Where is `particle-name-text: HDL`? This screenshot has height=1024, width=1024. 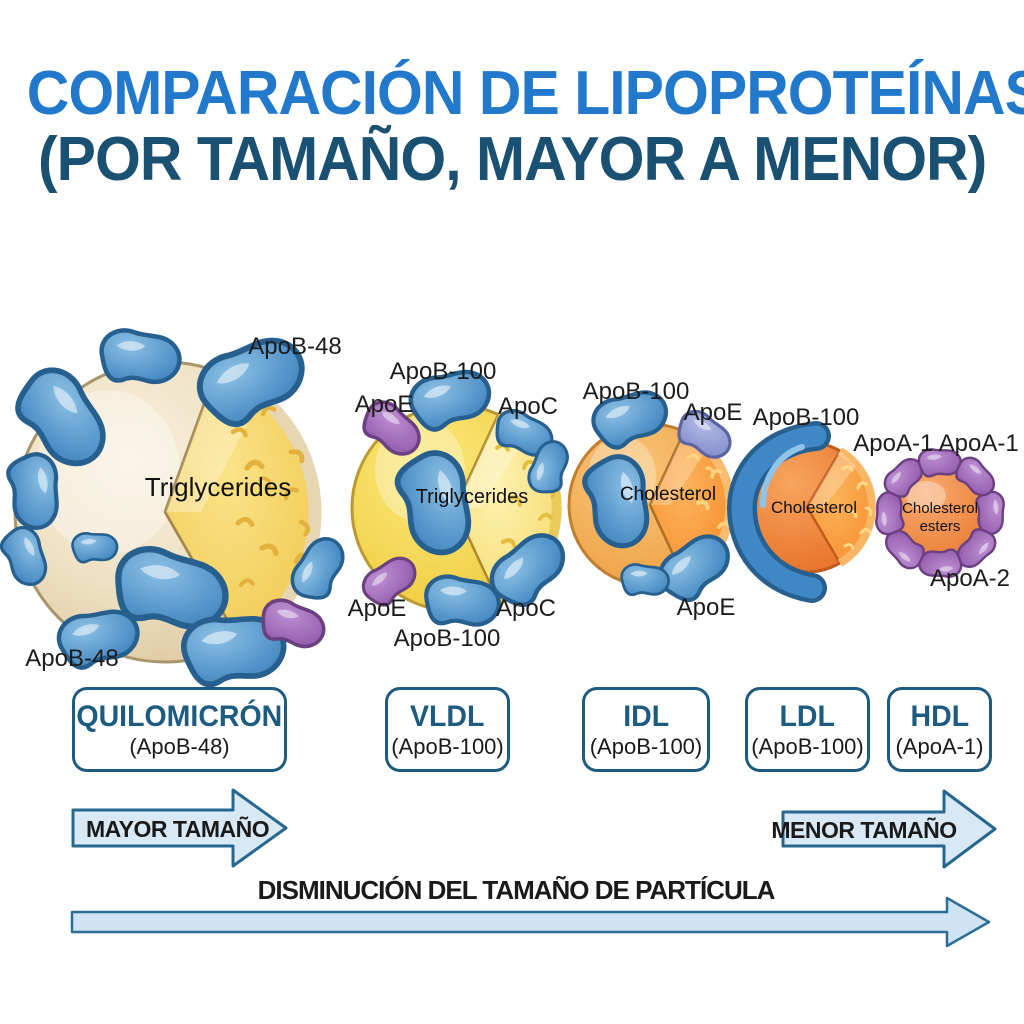 particle-name-text: HDL is located at coordinates (939, 716).